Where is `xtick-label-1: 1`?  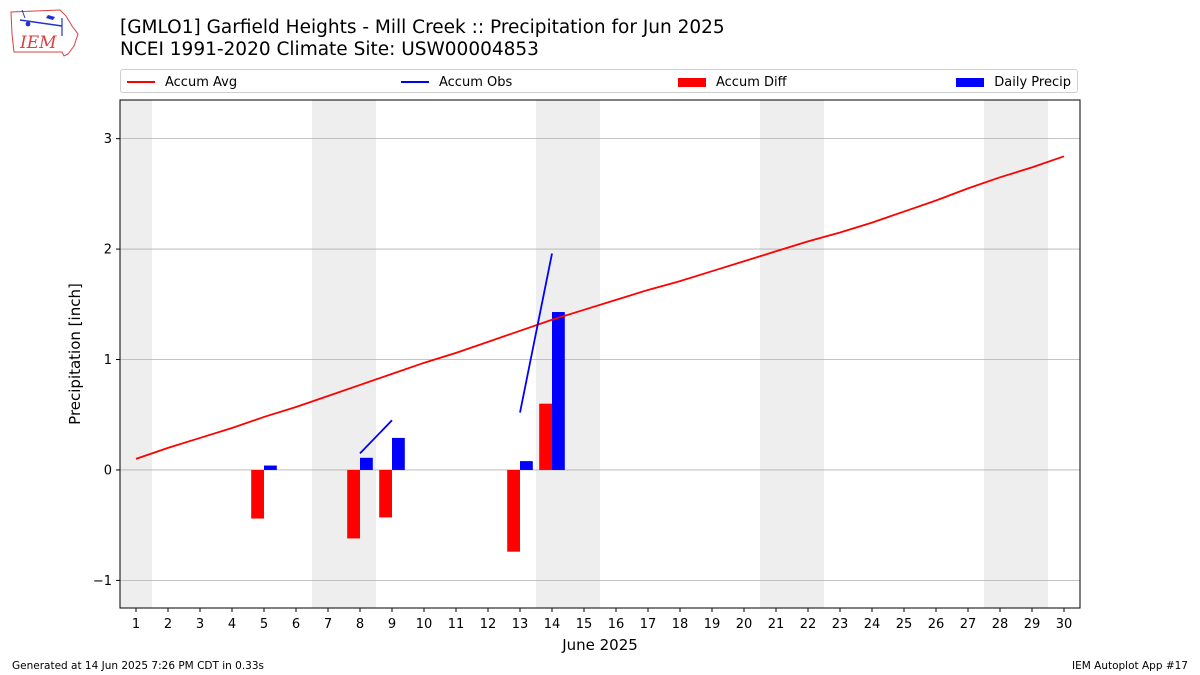
xtick-label-1: 1 is located at coordinates (136, 624).